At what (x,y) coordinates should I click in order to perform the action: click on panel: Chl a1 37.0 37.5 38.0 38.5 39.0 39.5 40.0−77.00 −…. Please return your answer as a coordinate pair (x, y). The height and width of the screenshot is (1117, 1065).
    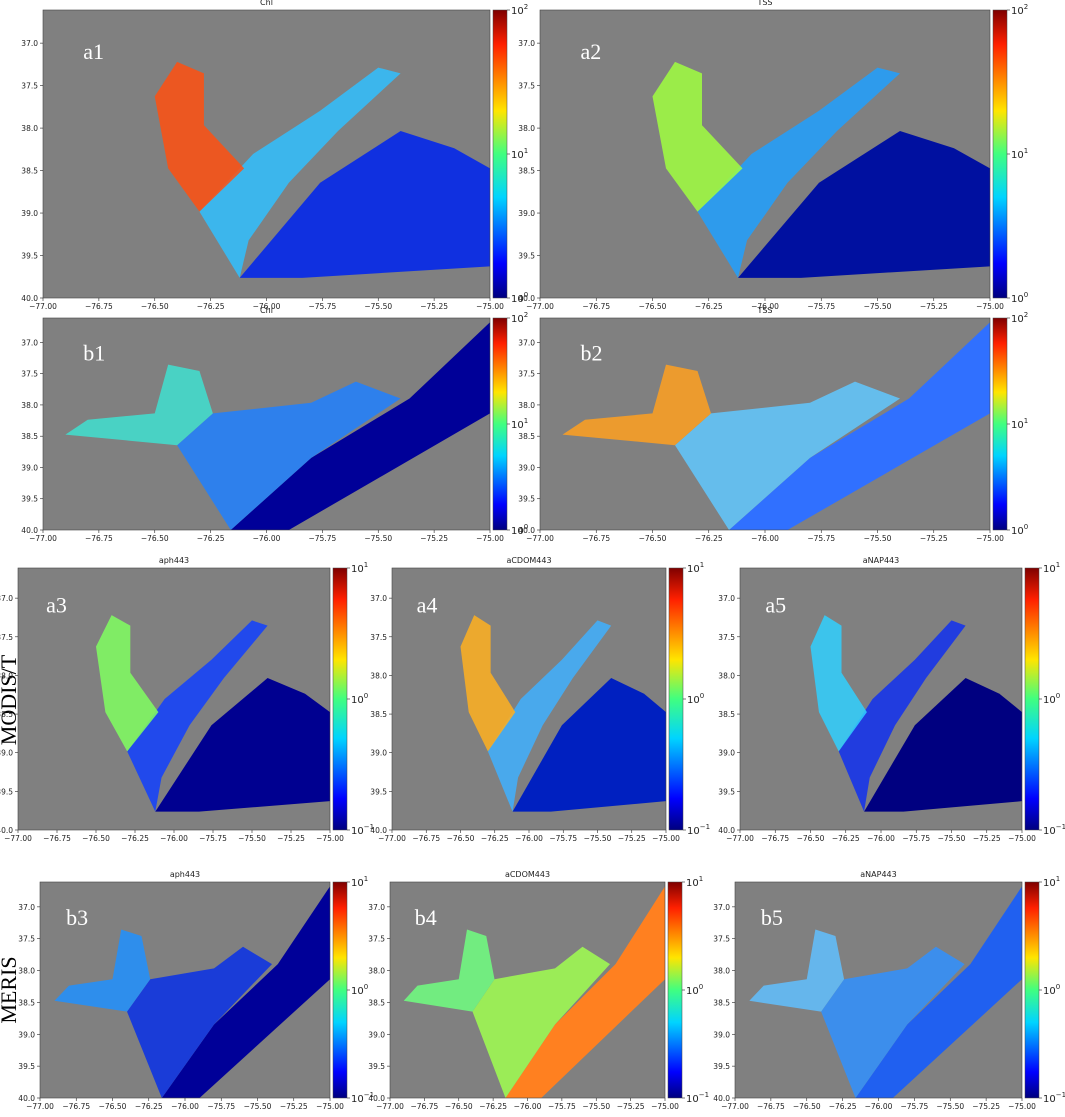
    Looking at the image, I should click on (274, 155).